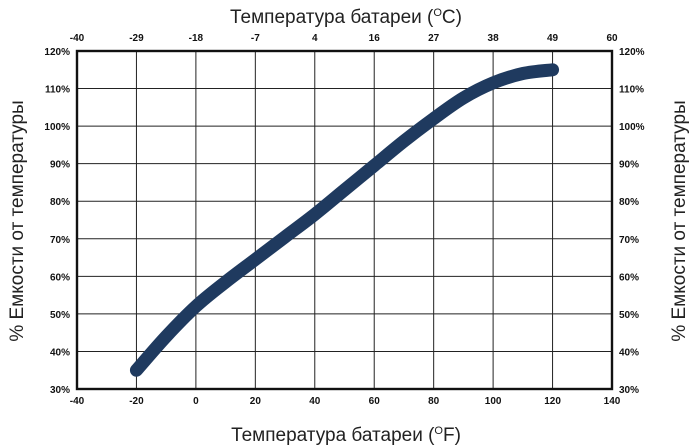  What do you see at coordinates (679, 220) in the screenshot?
I see `y2-axis-title: % Емкости от температуры` at bounding box center [679, 220].